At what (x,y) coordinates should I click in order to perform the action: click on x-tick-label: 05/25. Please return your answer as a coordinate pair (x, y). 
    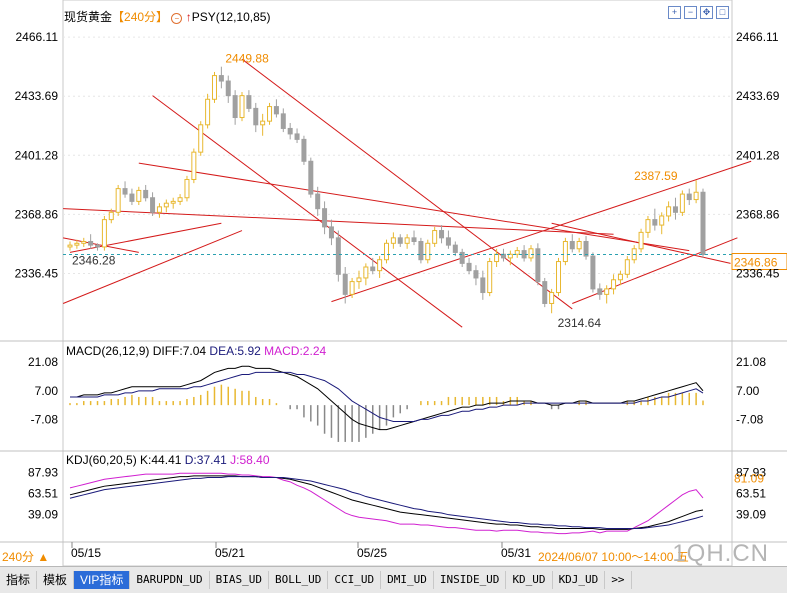
    Looking at the image, I should click on (372, 553).